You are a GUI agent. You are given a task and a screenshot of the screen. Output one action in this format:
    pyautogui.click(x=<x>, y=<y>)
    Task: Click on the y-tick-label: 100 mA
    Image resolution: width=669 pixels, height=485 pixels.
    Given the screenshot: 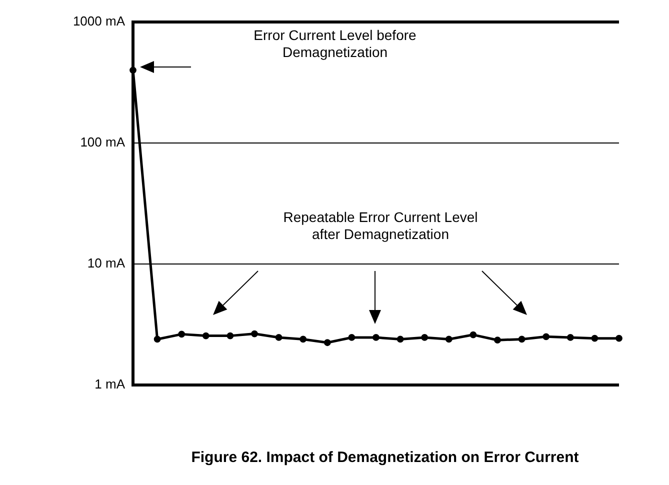 What is the action you would take?
    pyautogui.click(x=103, y=142)
    